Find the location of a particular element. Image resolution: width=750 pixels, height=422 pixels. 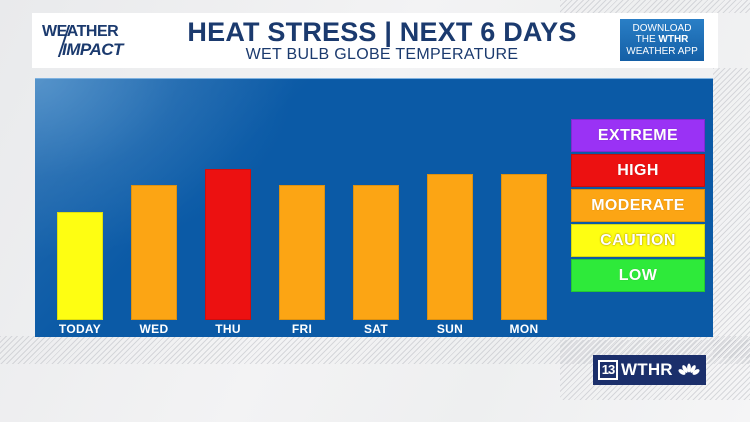

legend-caution: CAUTION is located at coordinates (638, 240).